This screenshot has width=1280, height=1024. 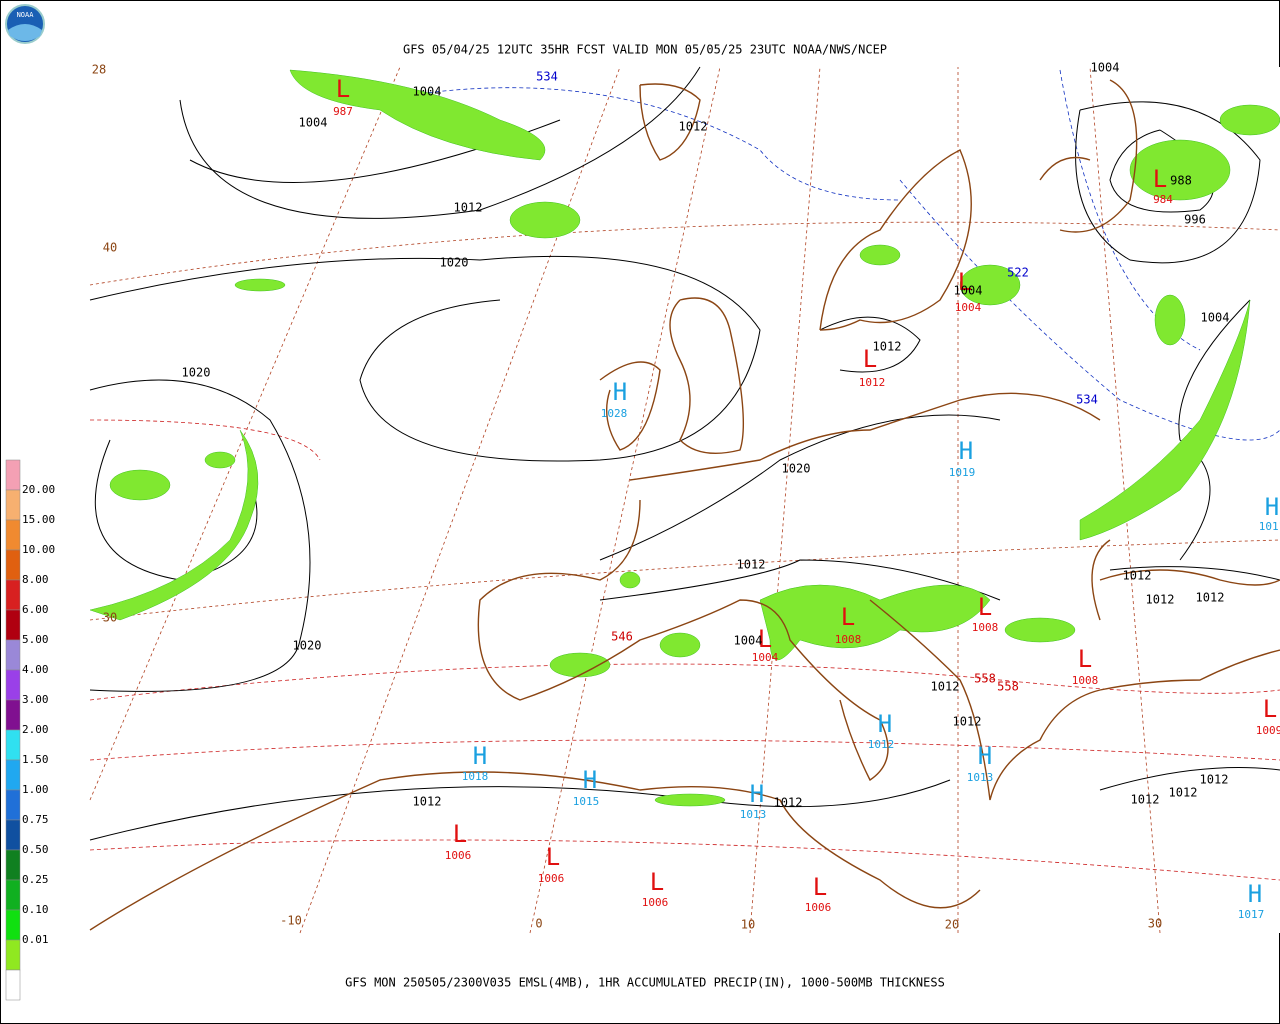 What do you see at coordinates (35, 759) in the screenshot?
I see `legend-label: 1.50` at bounding box center [35, 759].